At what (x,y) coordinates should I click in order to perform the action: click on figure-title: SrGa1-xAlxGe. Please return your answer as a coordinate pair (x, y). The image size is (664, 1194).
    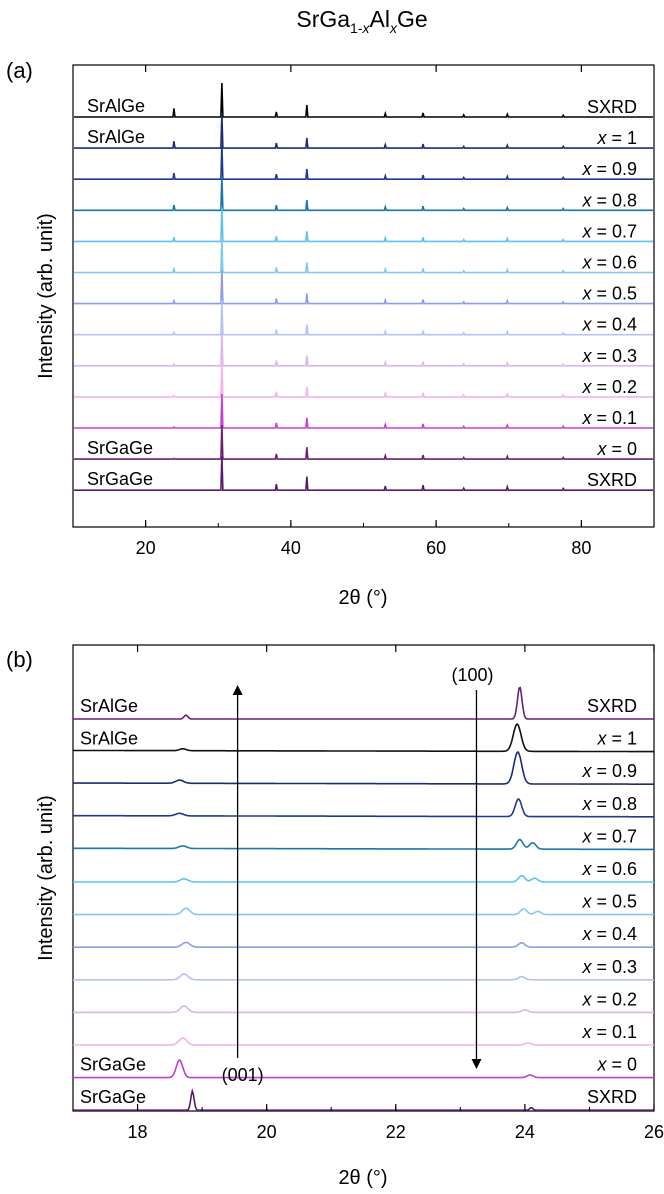
    Looking at the image, I should click on (361, 21).